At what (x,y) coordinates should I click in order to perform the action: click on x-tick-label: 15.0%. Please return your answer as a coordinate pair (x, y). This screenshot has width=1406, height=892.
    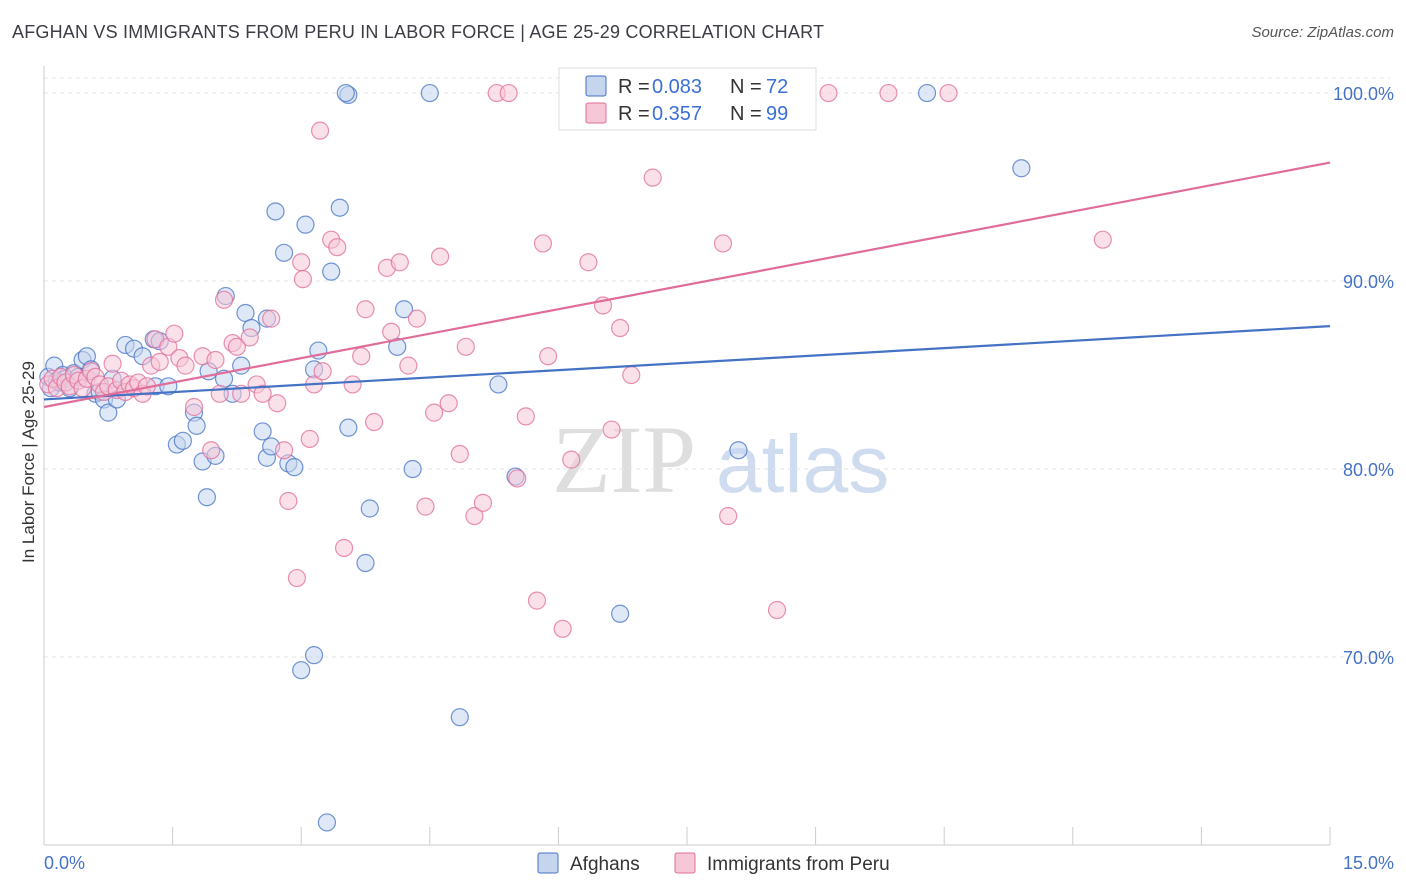
    Looking at the image, I should click on (1368, 863).